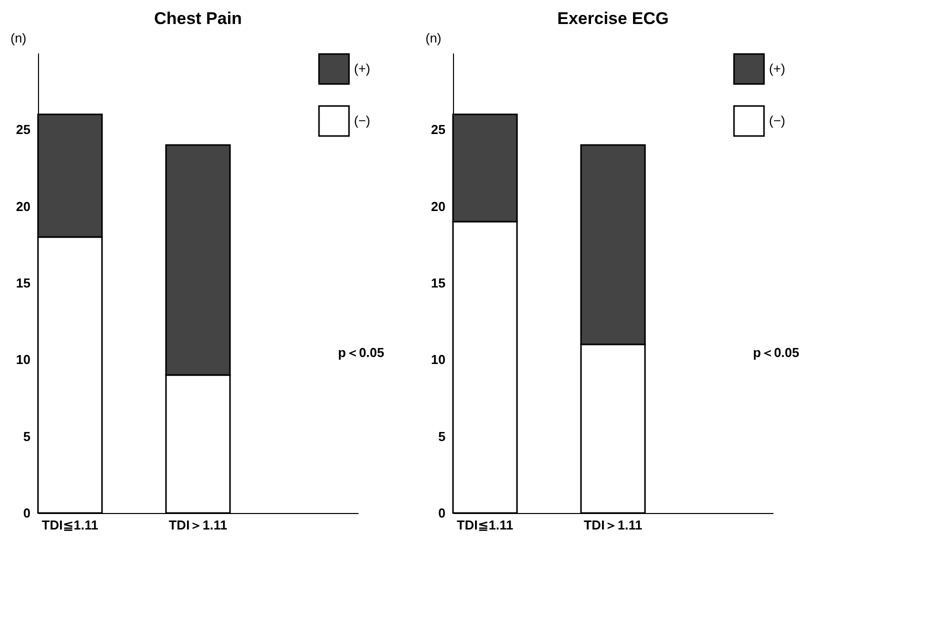 The image size is (927, 618). What do you see at coordinates (613, 18) in the screenshot?
I see `chart-title: Exercise ECG` at bounding box center [613, 18].